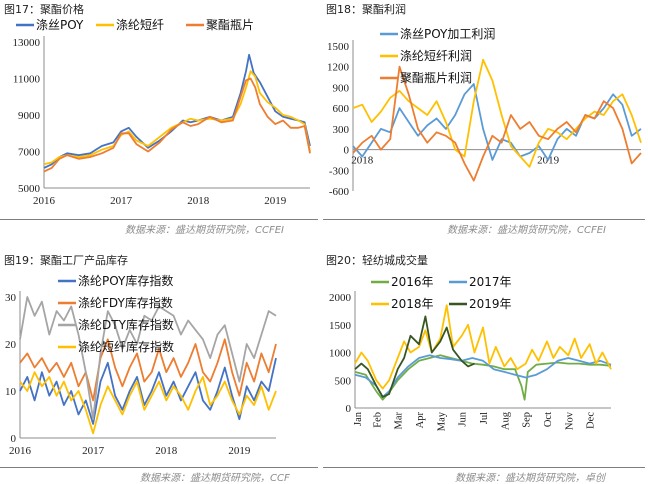 The height and width of the screenshot is (484, 648). What do you see at coordinates (126, 324) in the screenshot?
I see `legend-label: 涤纶DTY库存指数` at bounding box center [126, 324].